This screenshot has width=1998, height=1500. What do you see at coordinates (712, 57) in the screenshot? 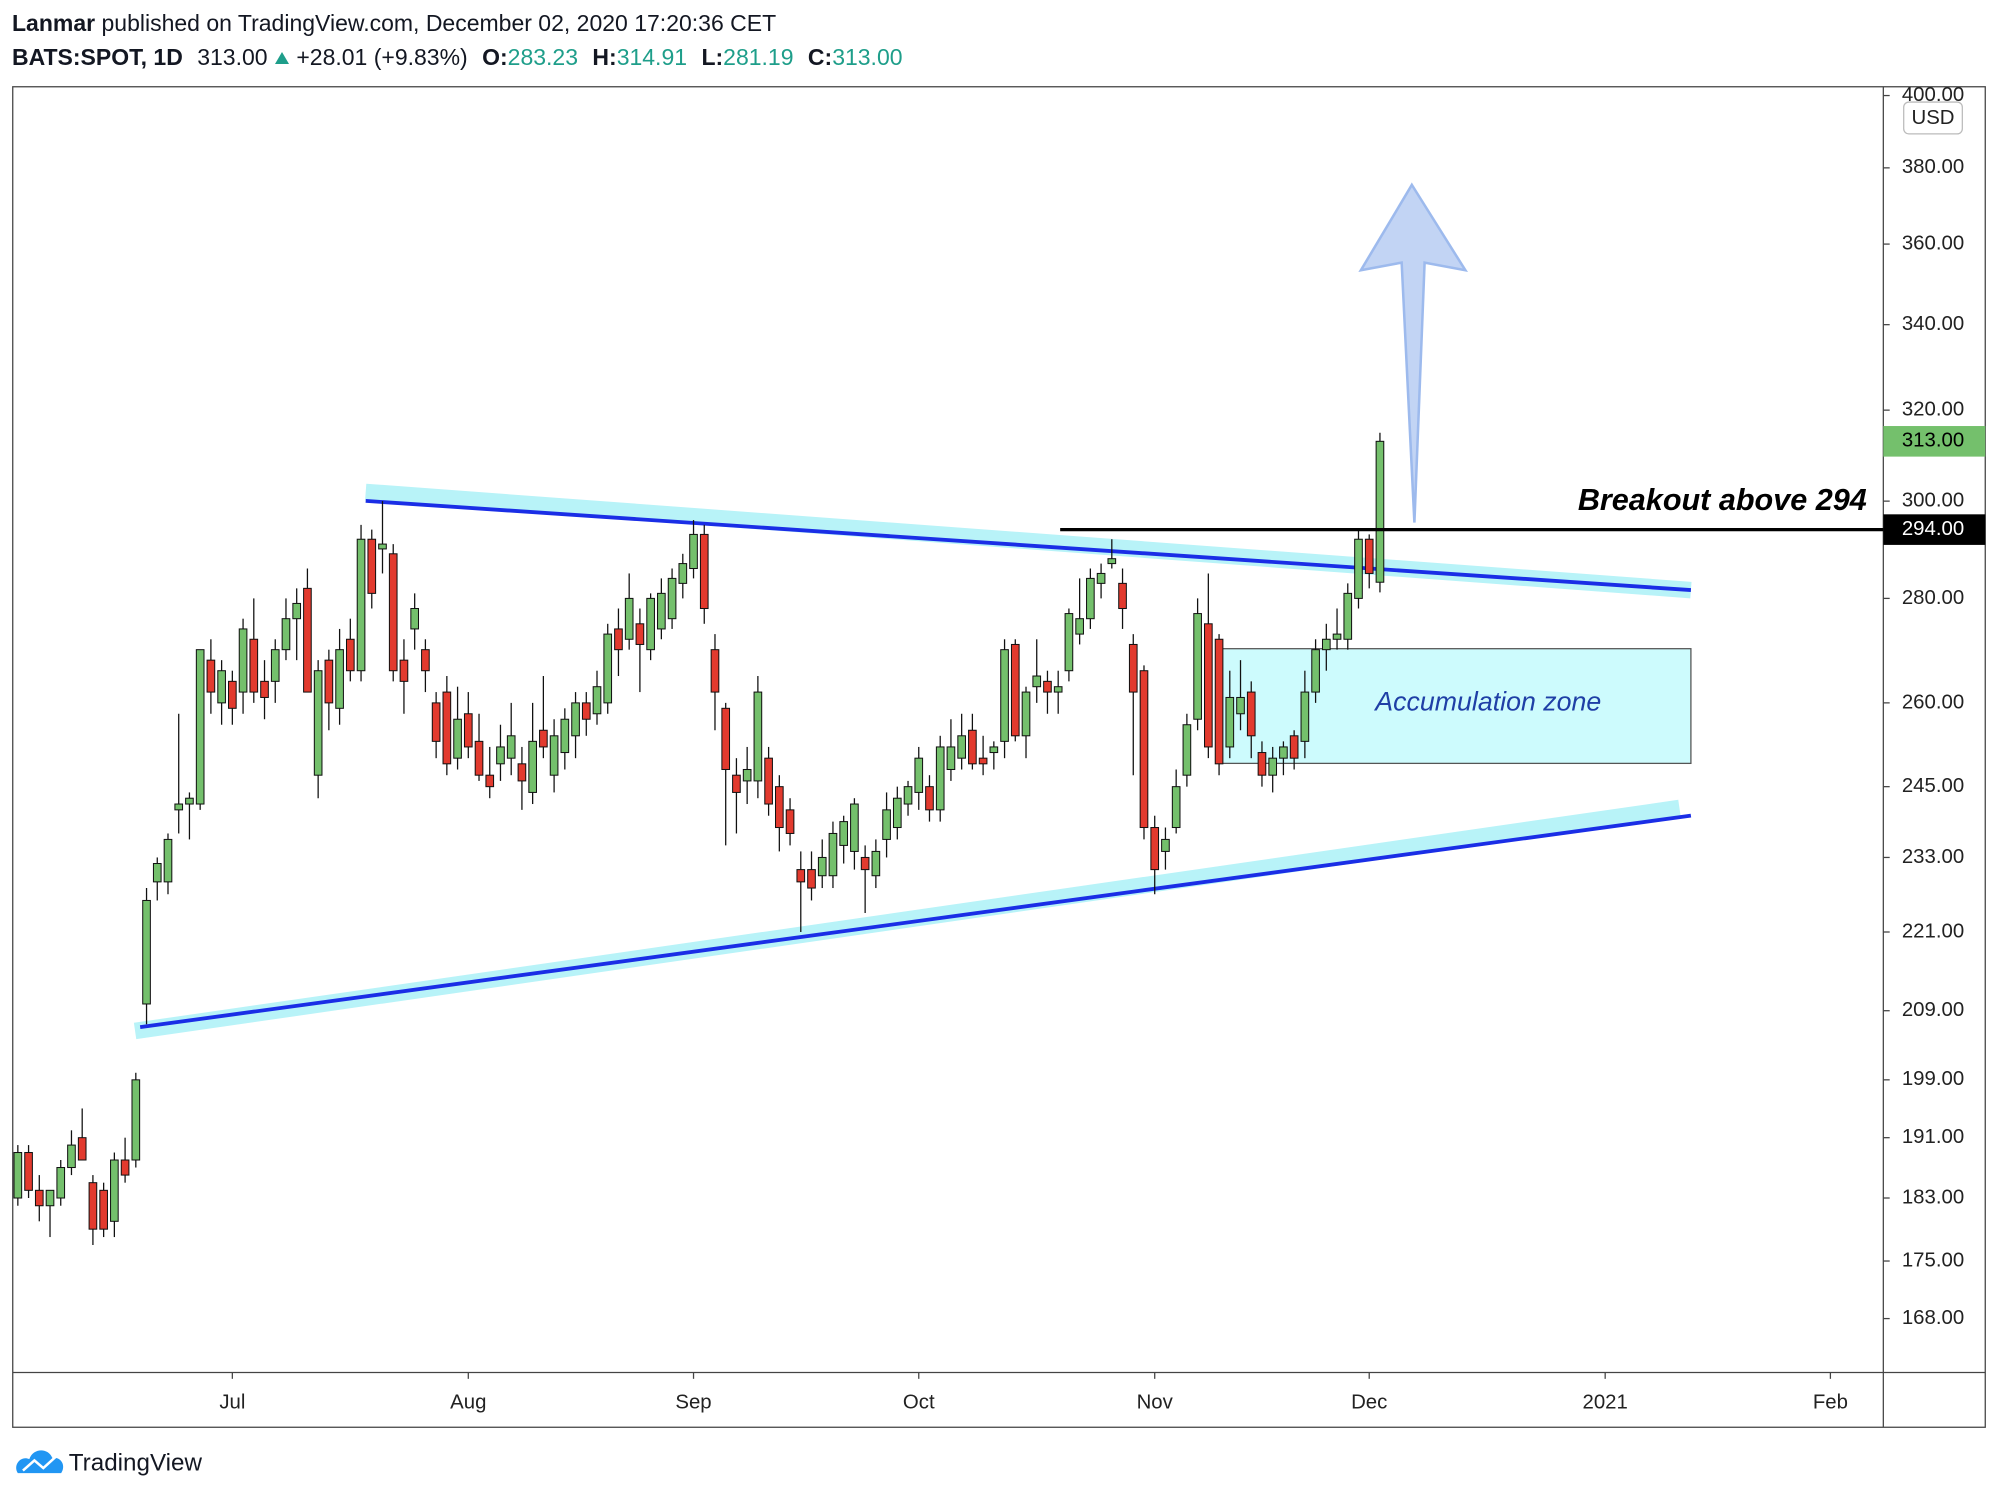
I see `ohlc-label: L:` at bounding box center [712, 57].